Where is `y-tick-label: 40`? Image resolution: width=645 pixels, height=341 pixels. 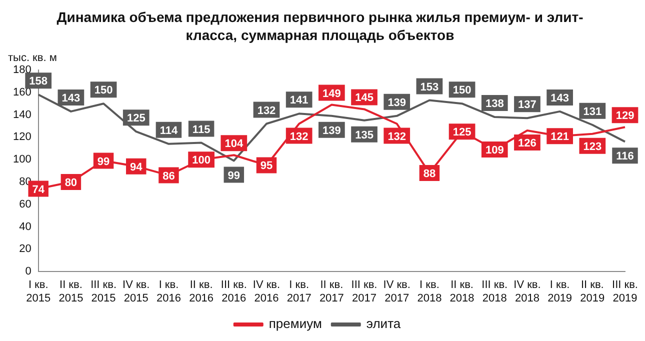
y-tick-label: 40 is located at coordinates (25, 226).